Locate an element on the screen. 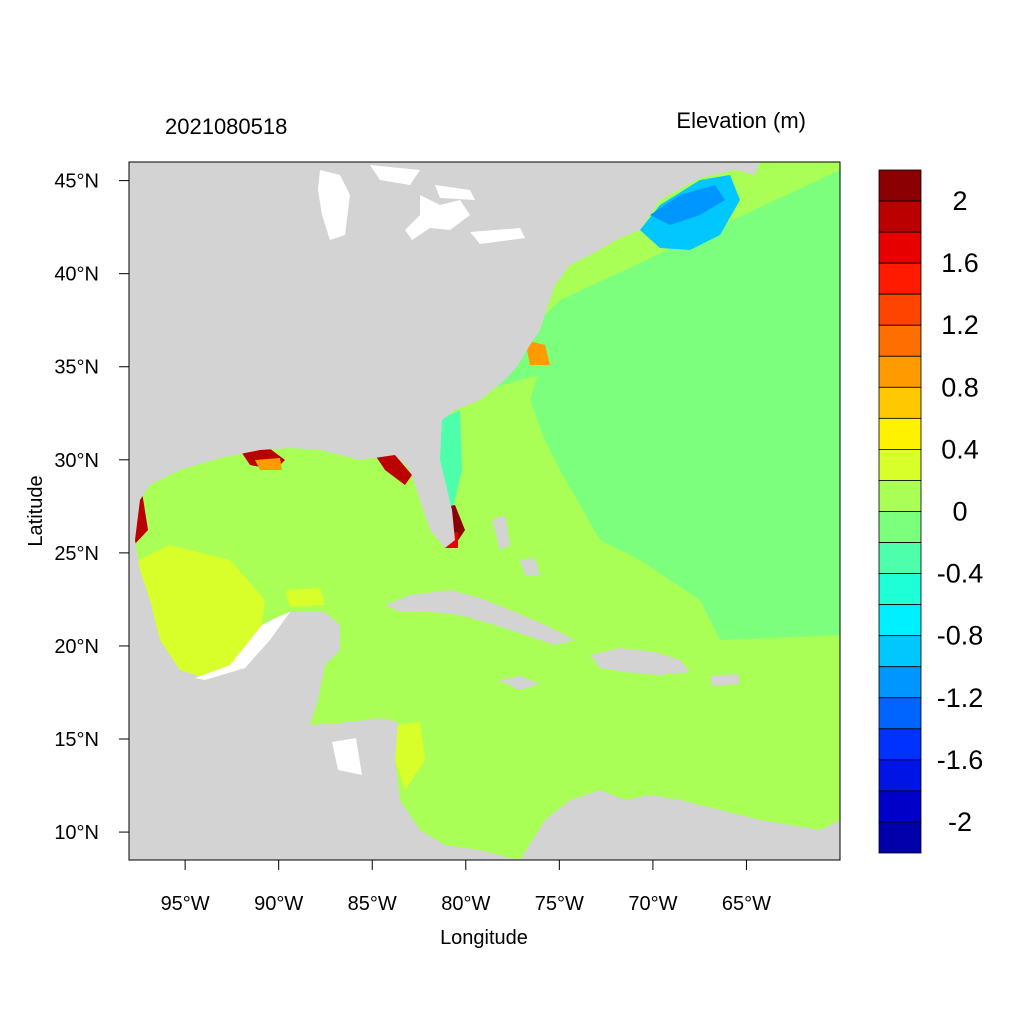 The width and height of the screenshot is (1024, 1024). y-tick-label: 20°N is located at coordinates (76, 647).